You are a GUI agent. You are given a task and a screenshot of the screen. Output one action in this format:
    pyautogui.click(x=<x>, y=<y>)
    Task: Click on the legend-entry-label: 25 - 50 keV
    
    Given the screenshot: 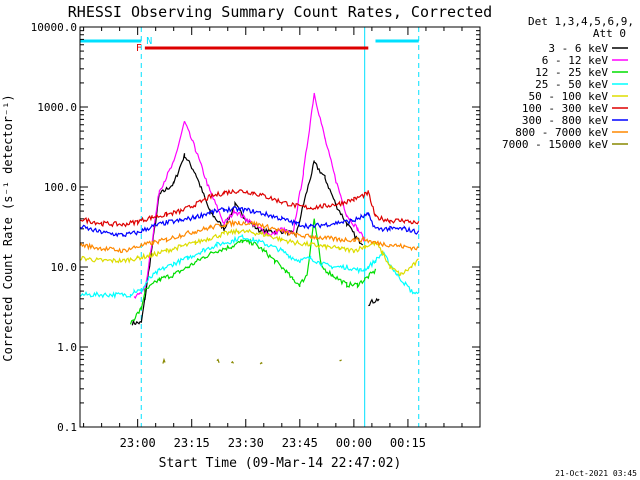 What is the action you would take?
    pyautogui.click(x=571, y=84)
    